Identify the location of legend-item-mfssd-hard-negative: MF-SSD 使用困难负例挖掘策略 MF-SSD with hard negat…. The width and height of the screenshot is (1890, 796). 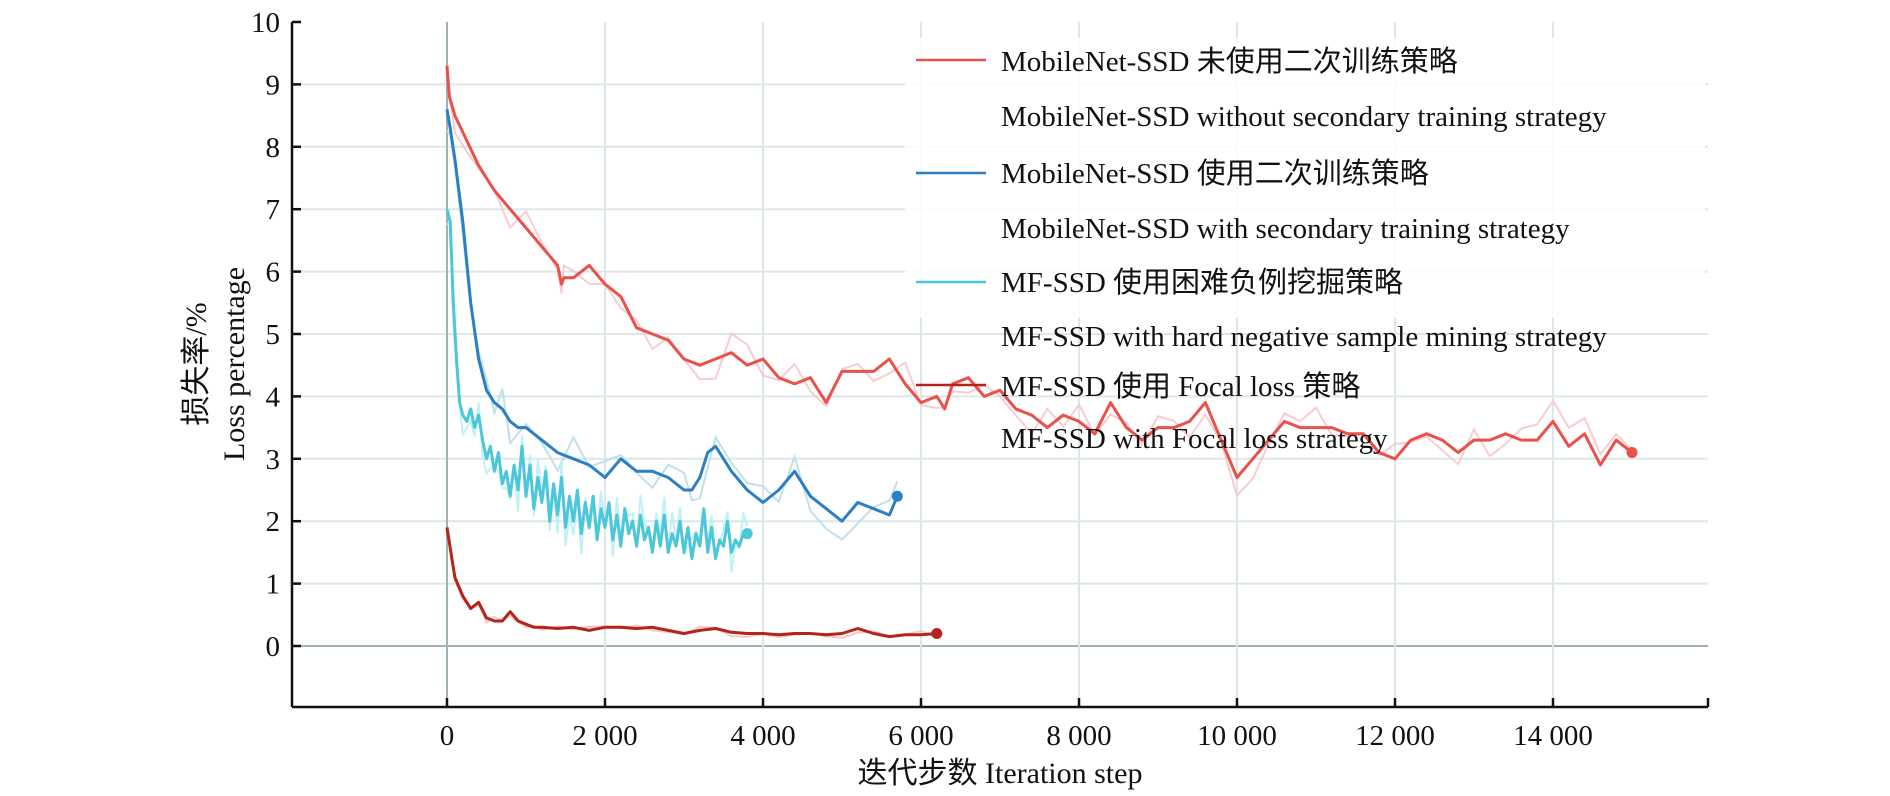
(1261, 309).